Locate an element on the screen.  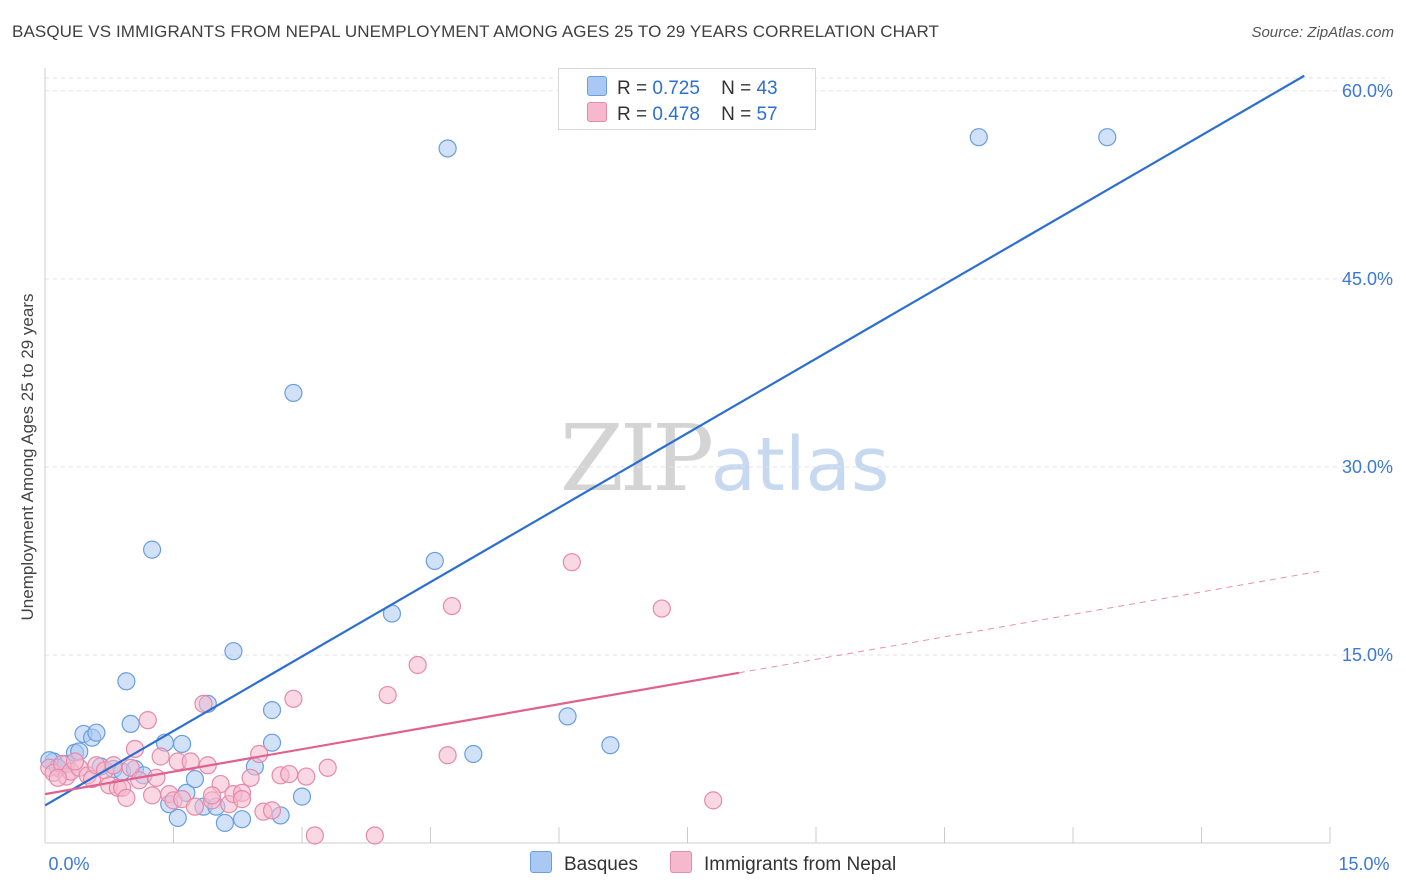
nepal-trend-extension is located at coordinates (1030, 622).